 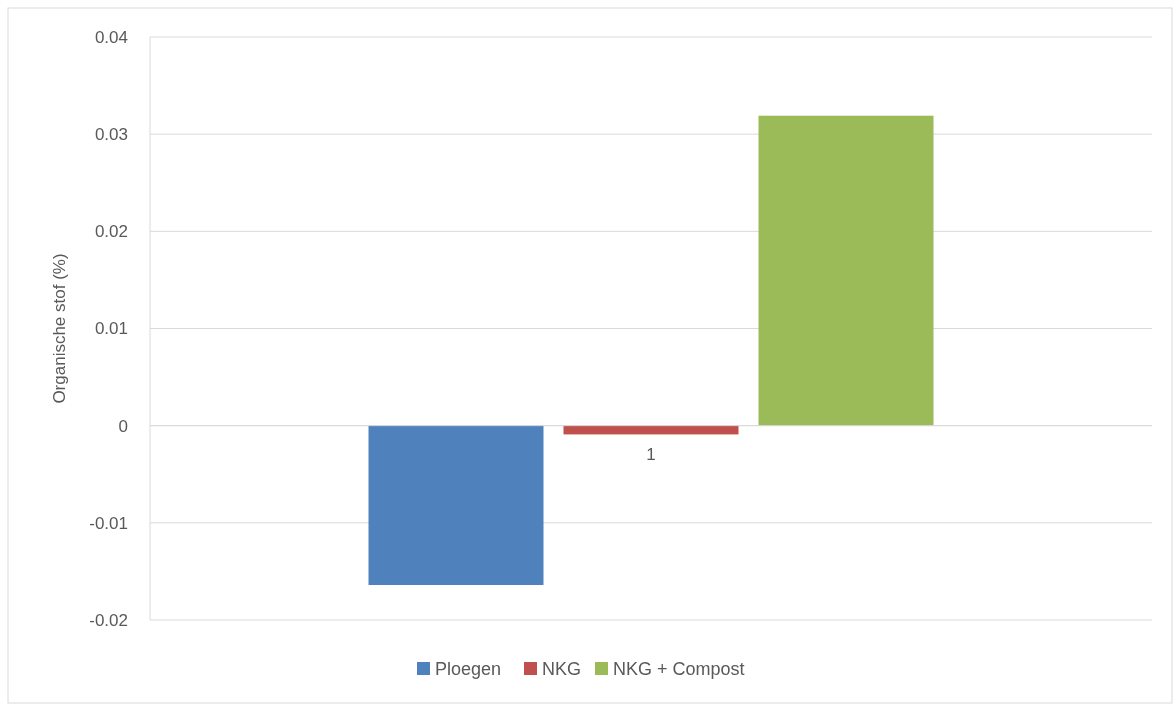 I want to click on y-tick-label: -0.01, so click(x=108, y=523).